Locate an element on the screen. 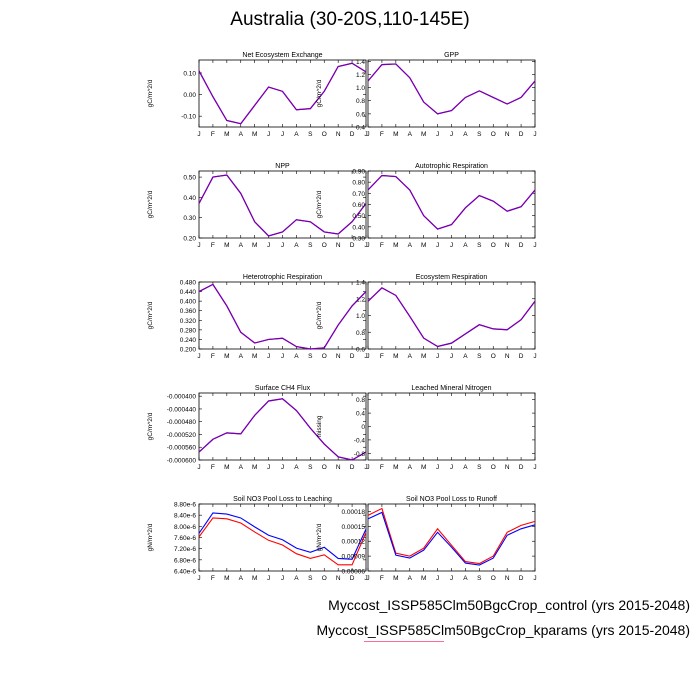 The height and width of the screenshot is (700, 700). panel-5-series-control is located at coordinates (451, 317).